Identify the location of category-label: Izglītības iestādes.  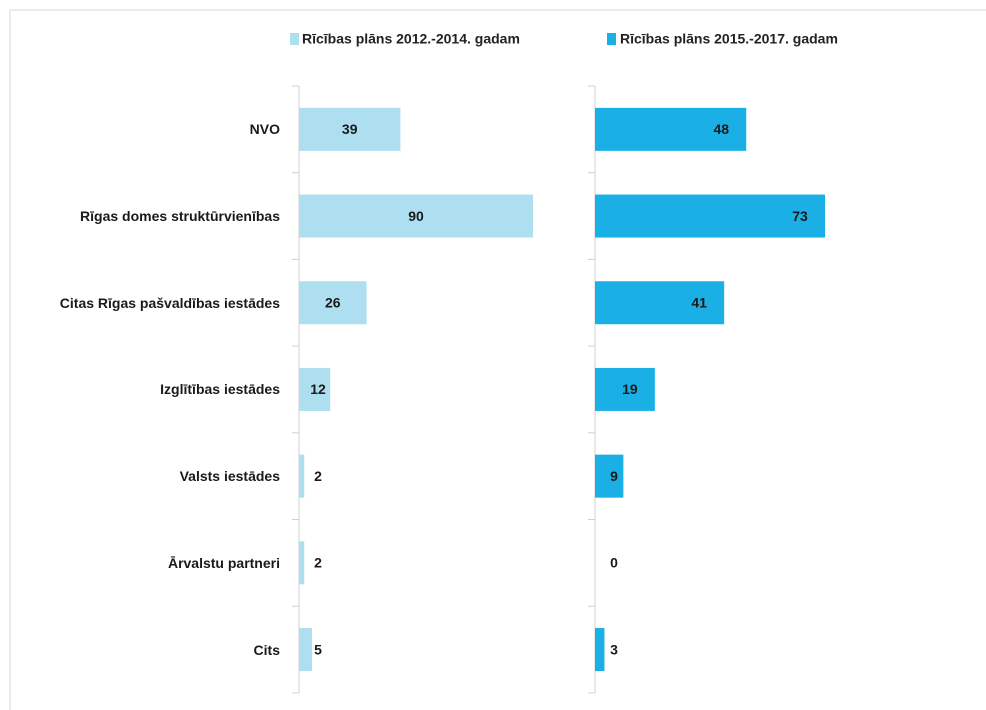
(220, 389).